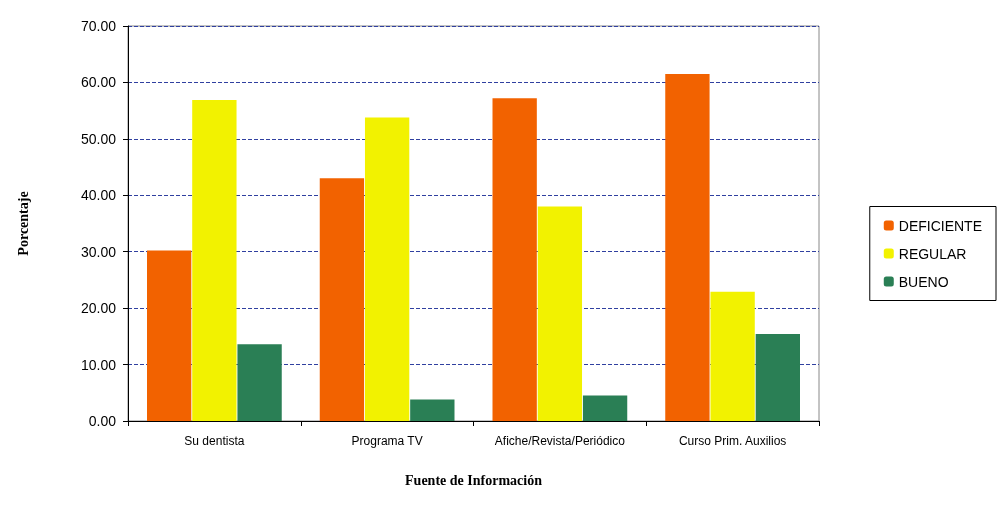 The width and height of the screenshot is (1006, 507). I want to click on legend-label: DEFICIENTE, so click(940, 225).